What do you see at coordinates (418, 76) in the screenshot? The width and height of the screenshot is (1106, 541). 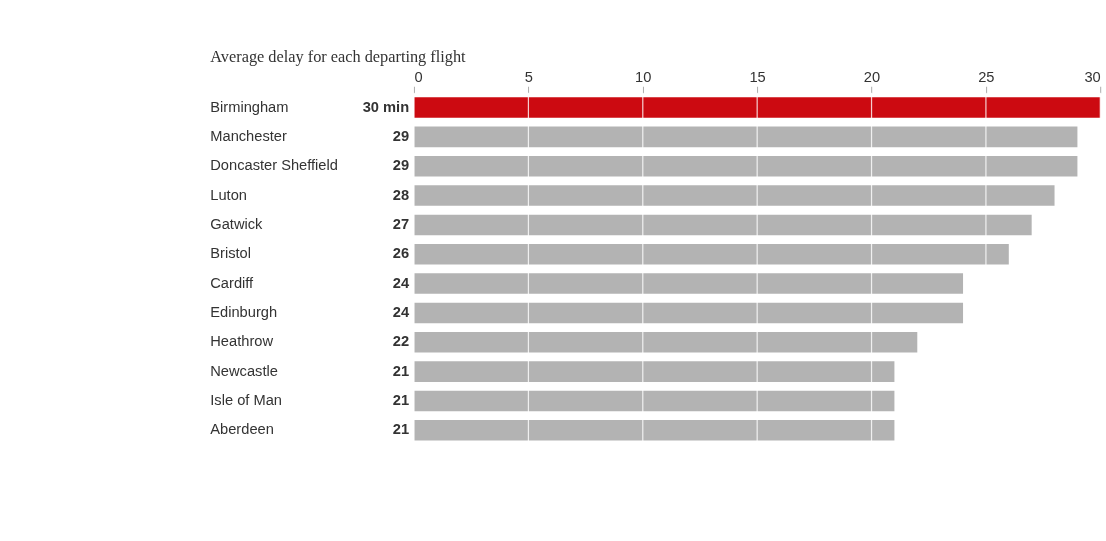 I see `x-tick-label: 0` at bounding box center [418, 76].